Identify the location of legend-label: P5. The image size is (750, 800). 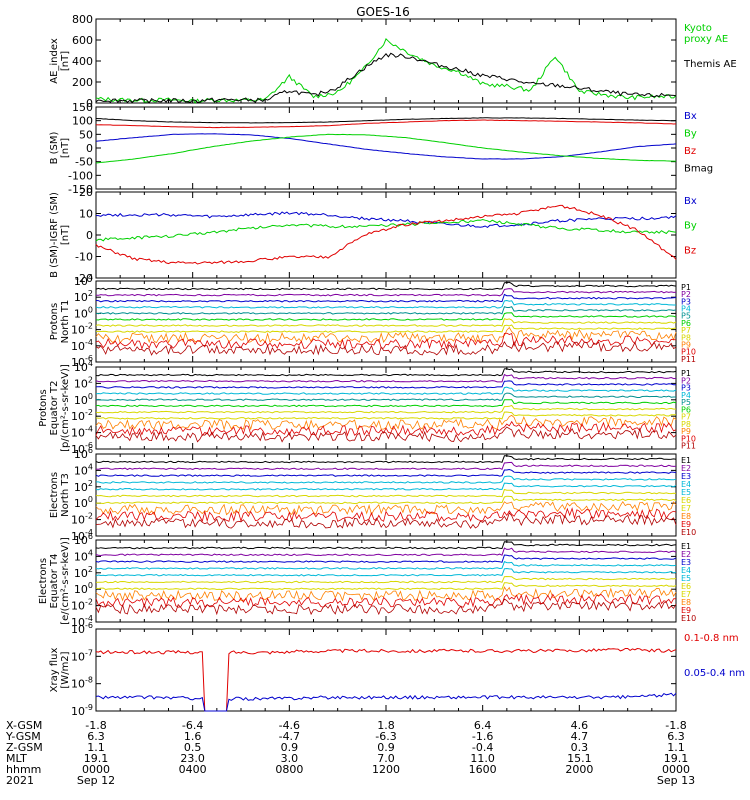
(686, 316).